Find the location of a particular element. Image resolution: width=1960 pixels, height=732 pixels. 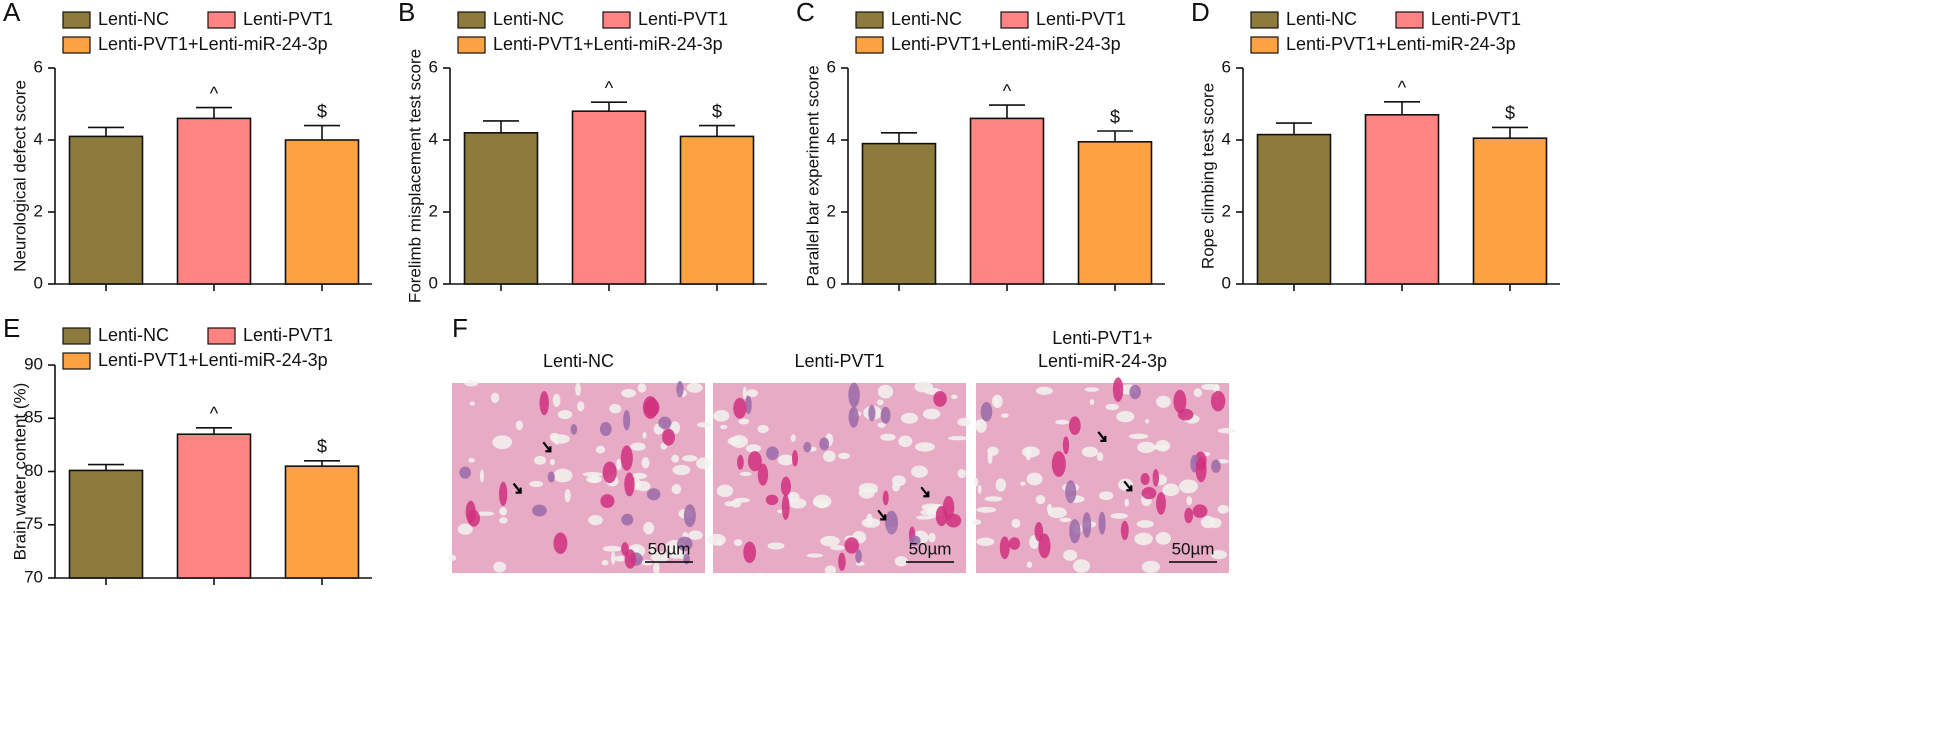

image-label: Lenti-NC is located at coordinates (578, 361).